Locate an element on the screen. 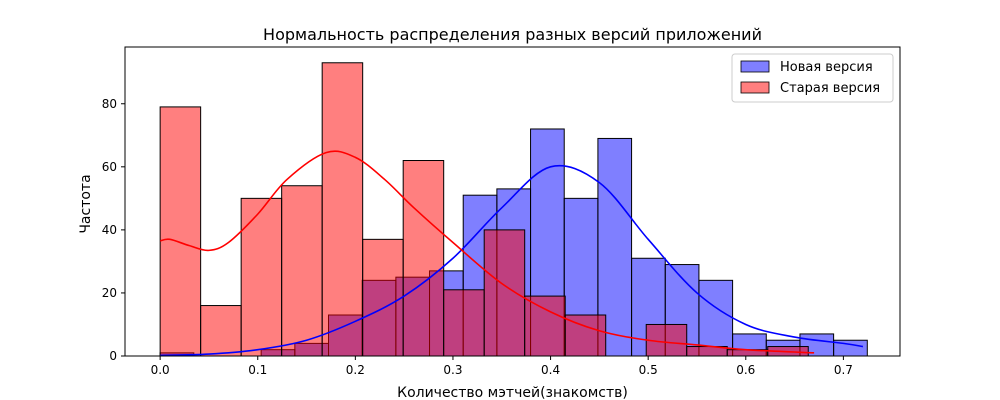 This screenshot has width=1000, height=400. legend: Новая версия Старая версия is located at coordinates (812, 78).